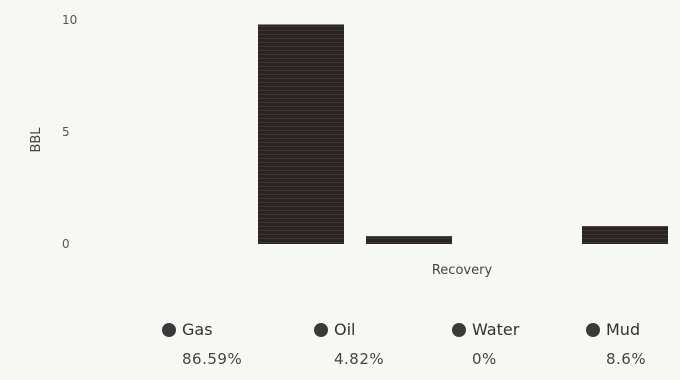 The width and height of the screenshot is (680, 380). What do you see at coordinates (345, 329) in the screenshot?
I see `legend-label: Oil` at bounding box center [345, 329].